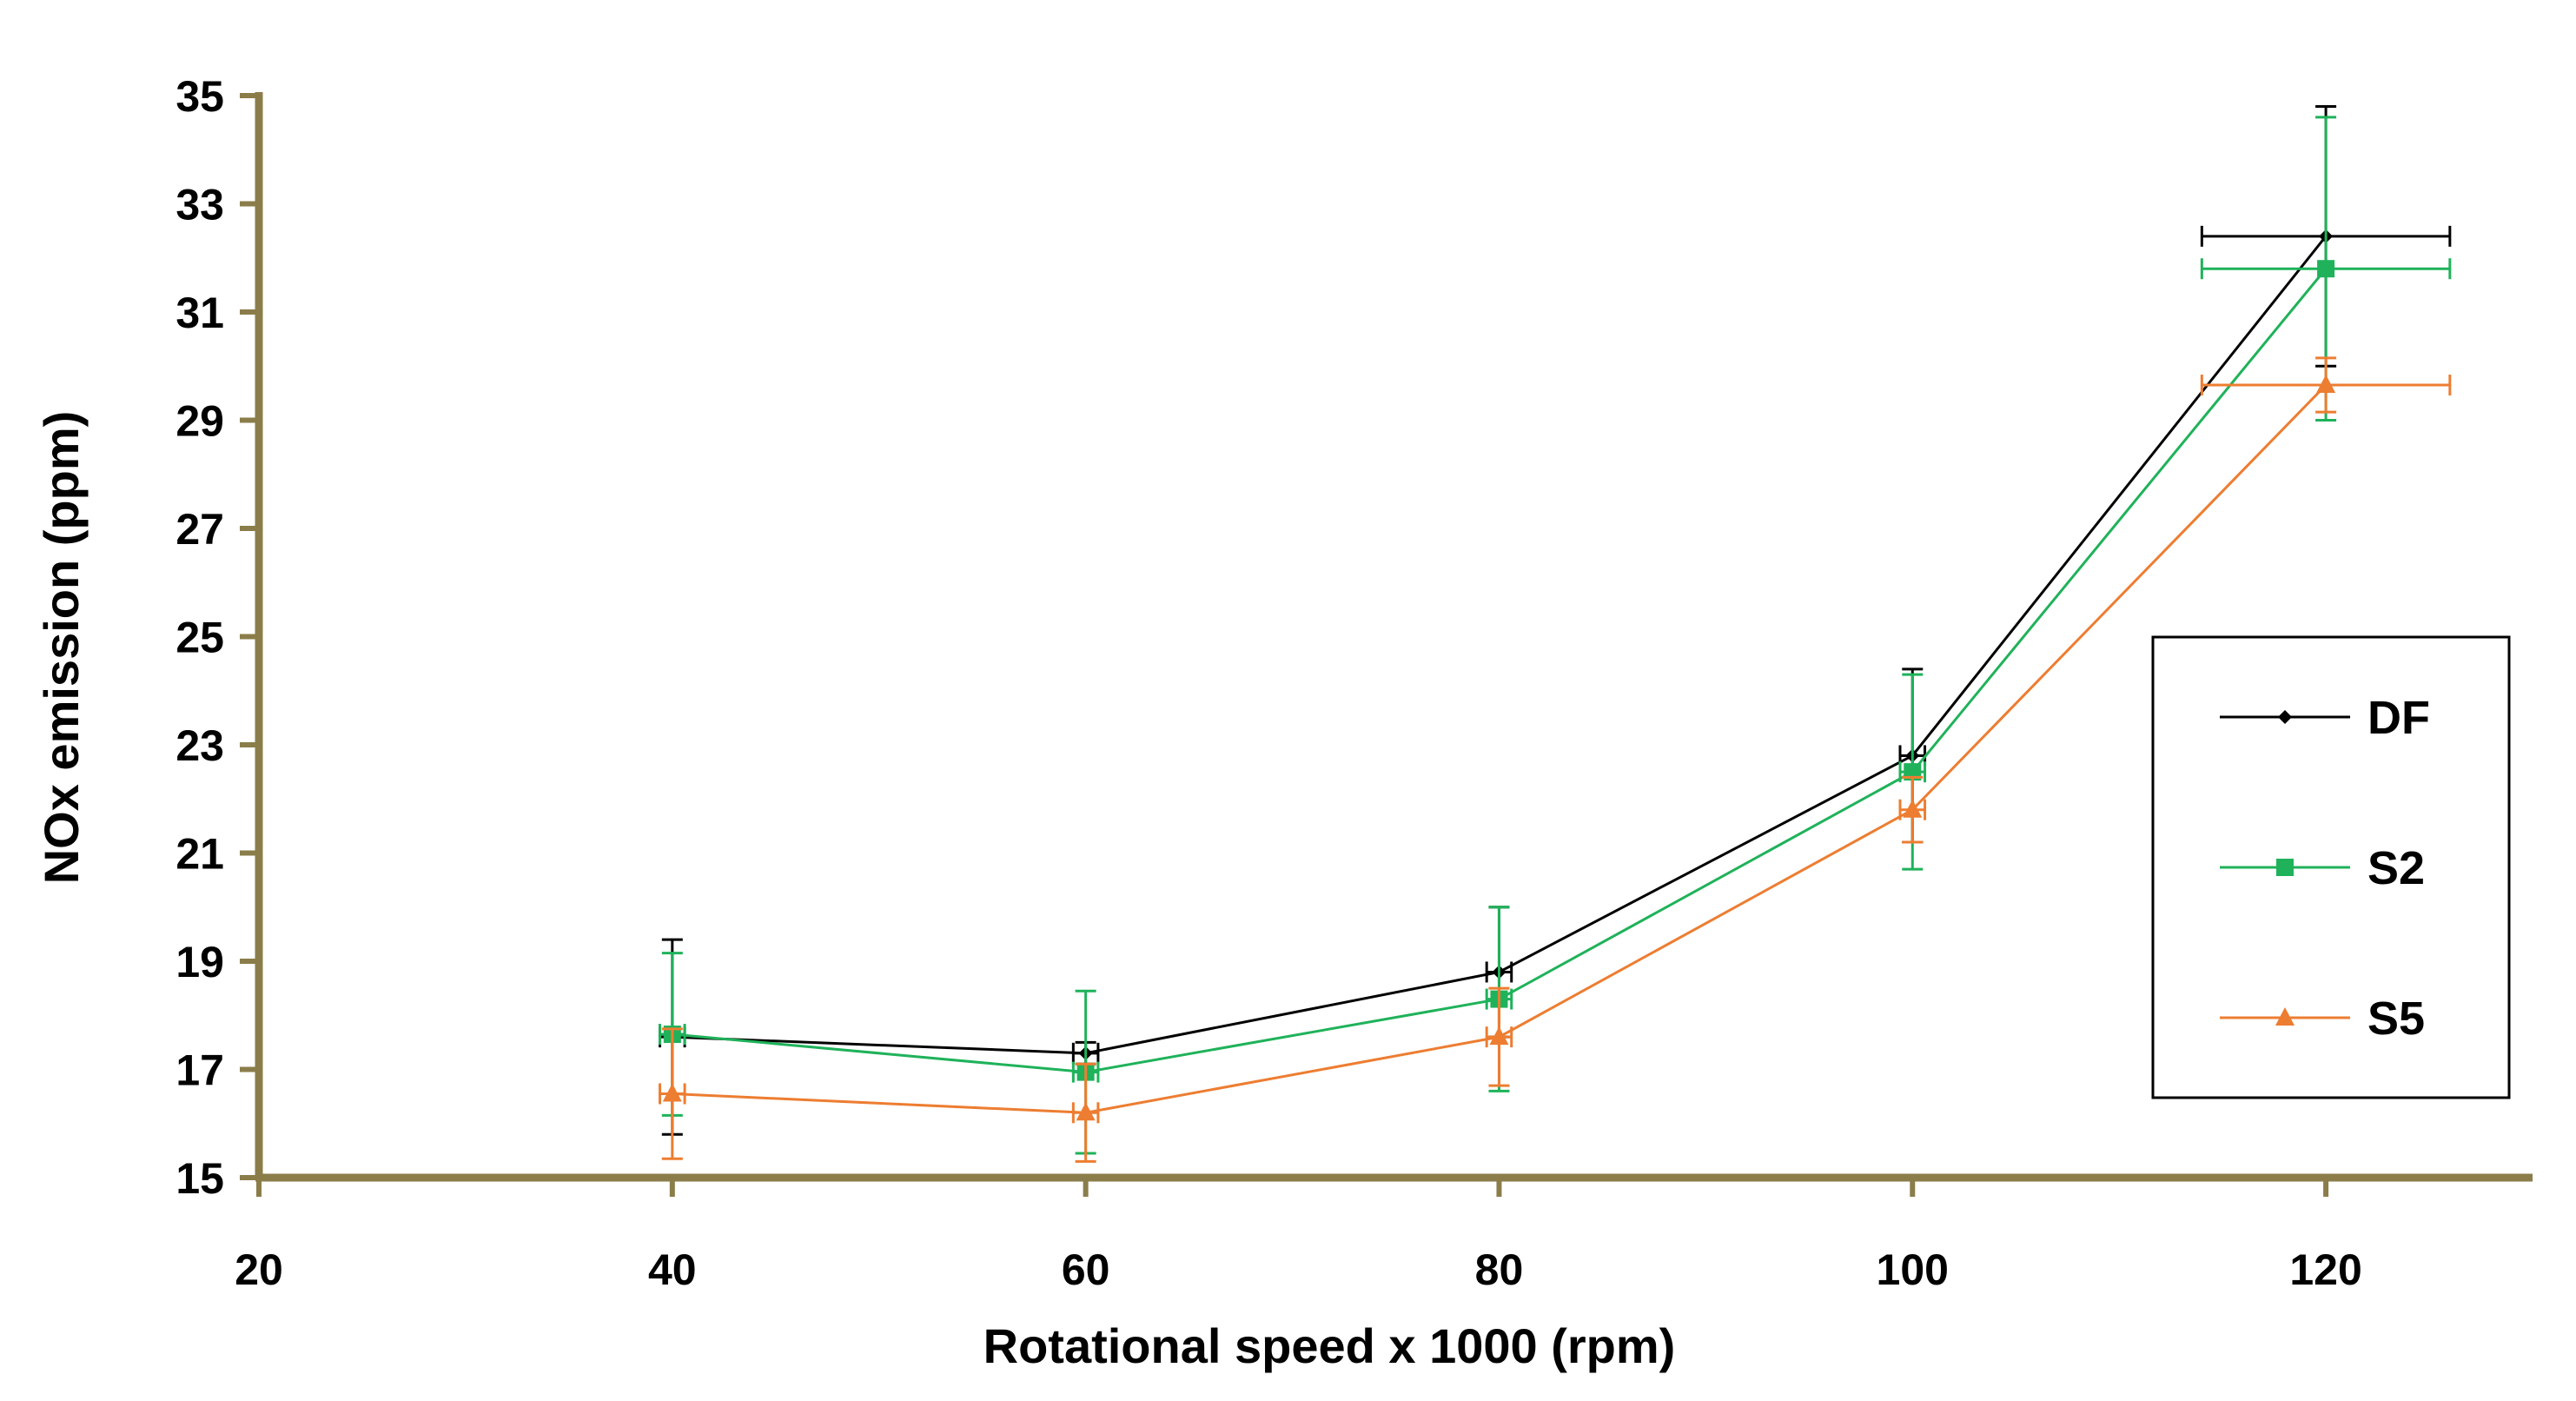  I want to click on legend-entry-df: DF, so click(2325, 718).